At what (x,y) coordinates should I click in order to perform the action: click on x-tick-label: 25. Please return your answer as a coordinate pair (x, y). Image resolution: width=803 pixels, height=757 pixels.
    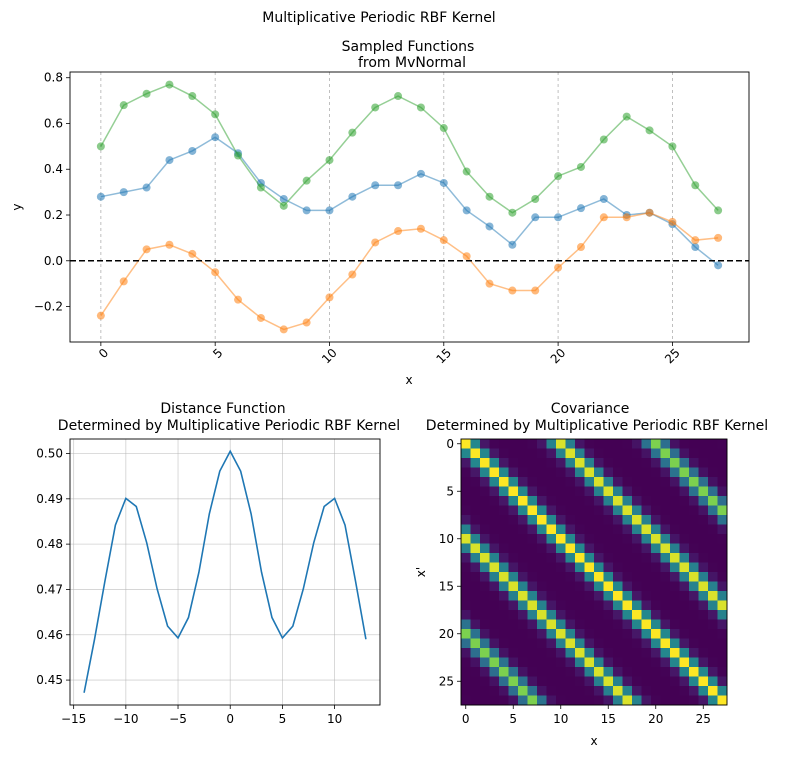
    Looking at the image, I should click on (703, 719).